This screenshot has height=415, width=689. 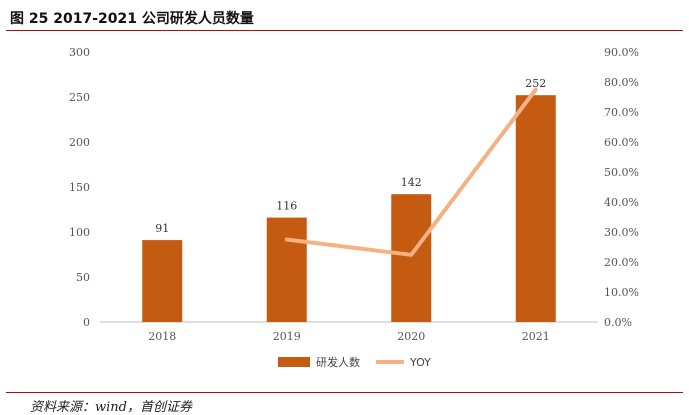 What do you see at coordinates (411, 336) in the screenshot?
I see `x-tick-label: 2020` at bounding box center [411, 336].